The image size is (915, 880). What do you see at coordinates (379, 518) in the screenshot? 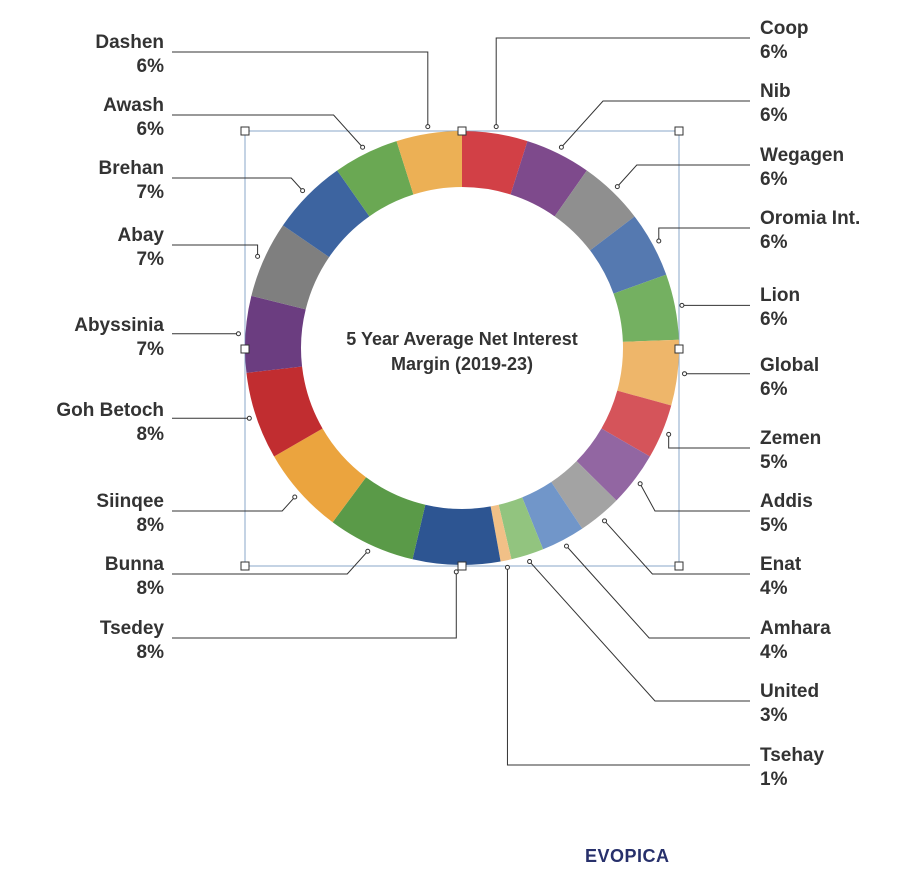
I see `slice-bunna` at bounding box center [379, 518].